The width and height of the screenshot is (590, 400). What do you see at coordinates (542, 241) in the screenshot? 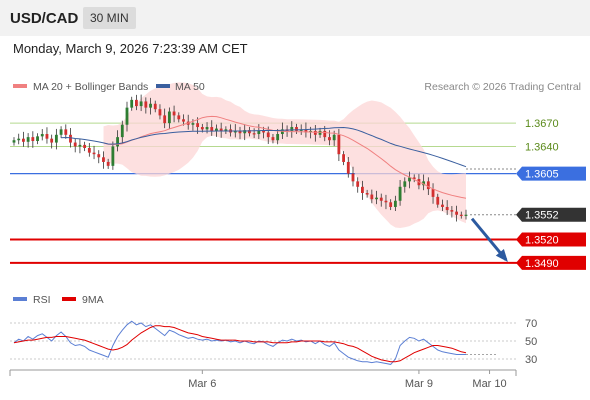
I see `svg-text: 1.3520` at bounding box center [542, 241].